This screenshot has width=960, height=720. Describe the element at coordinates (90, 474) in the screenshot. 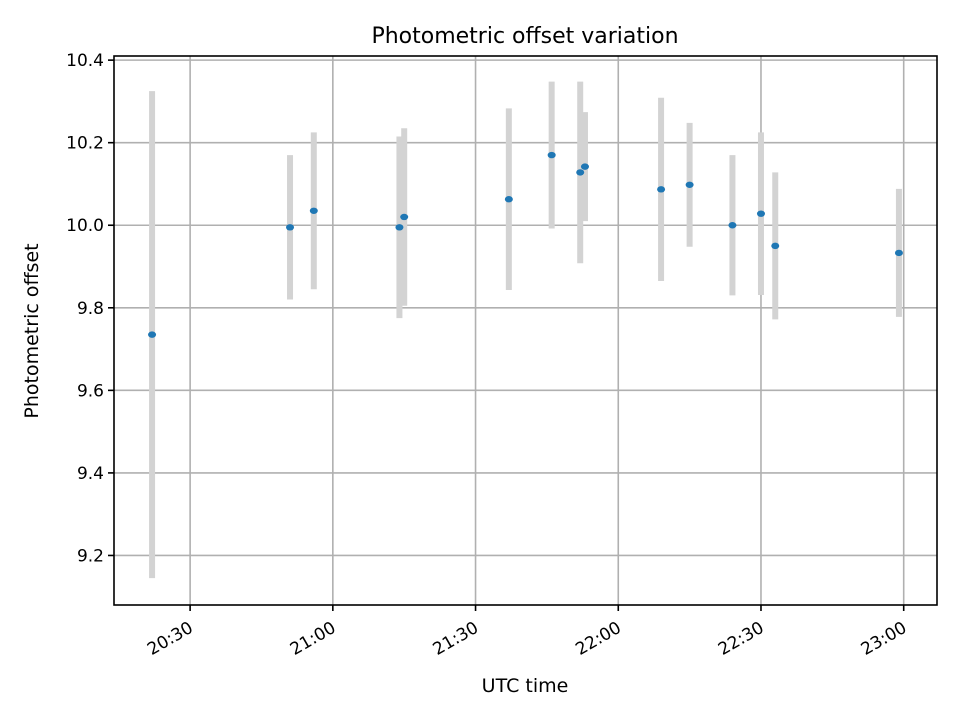

I see `y-tick-label: 9.4` at that location.